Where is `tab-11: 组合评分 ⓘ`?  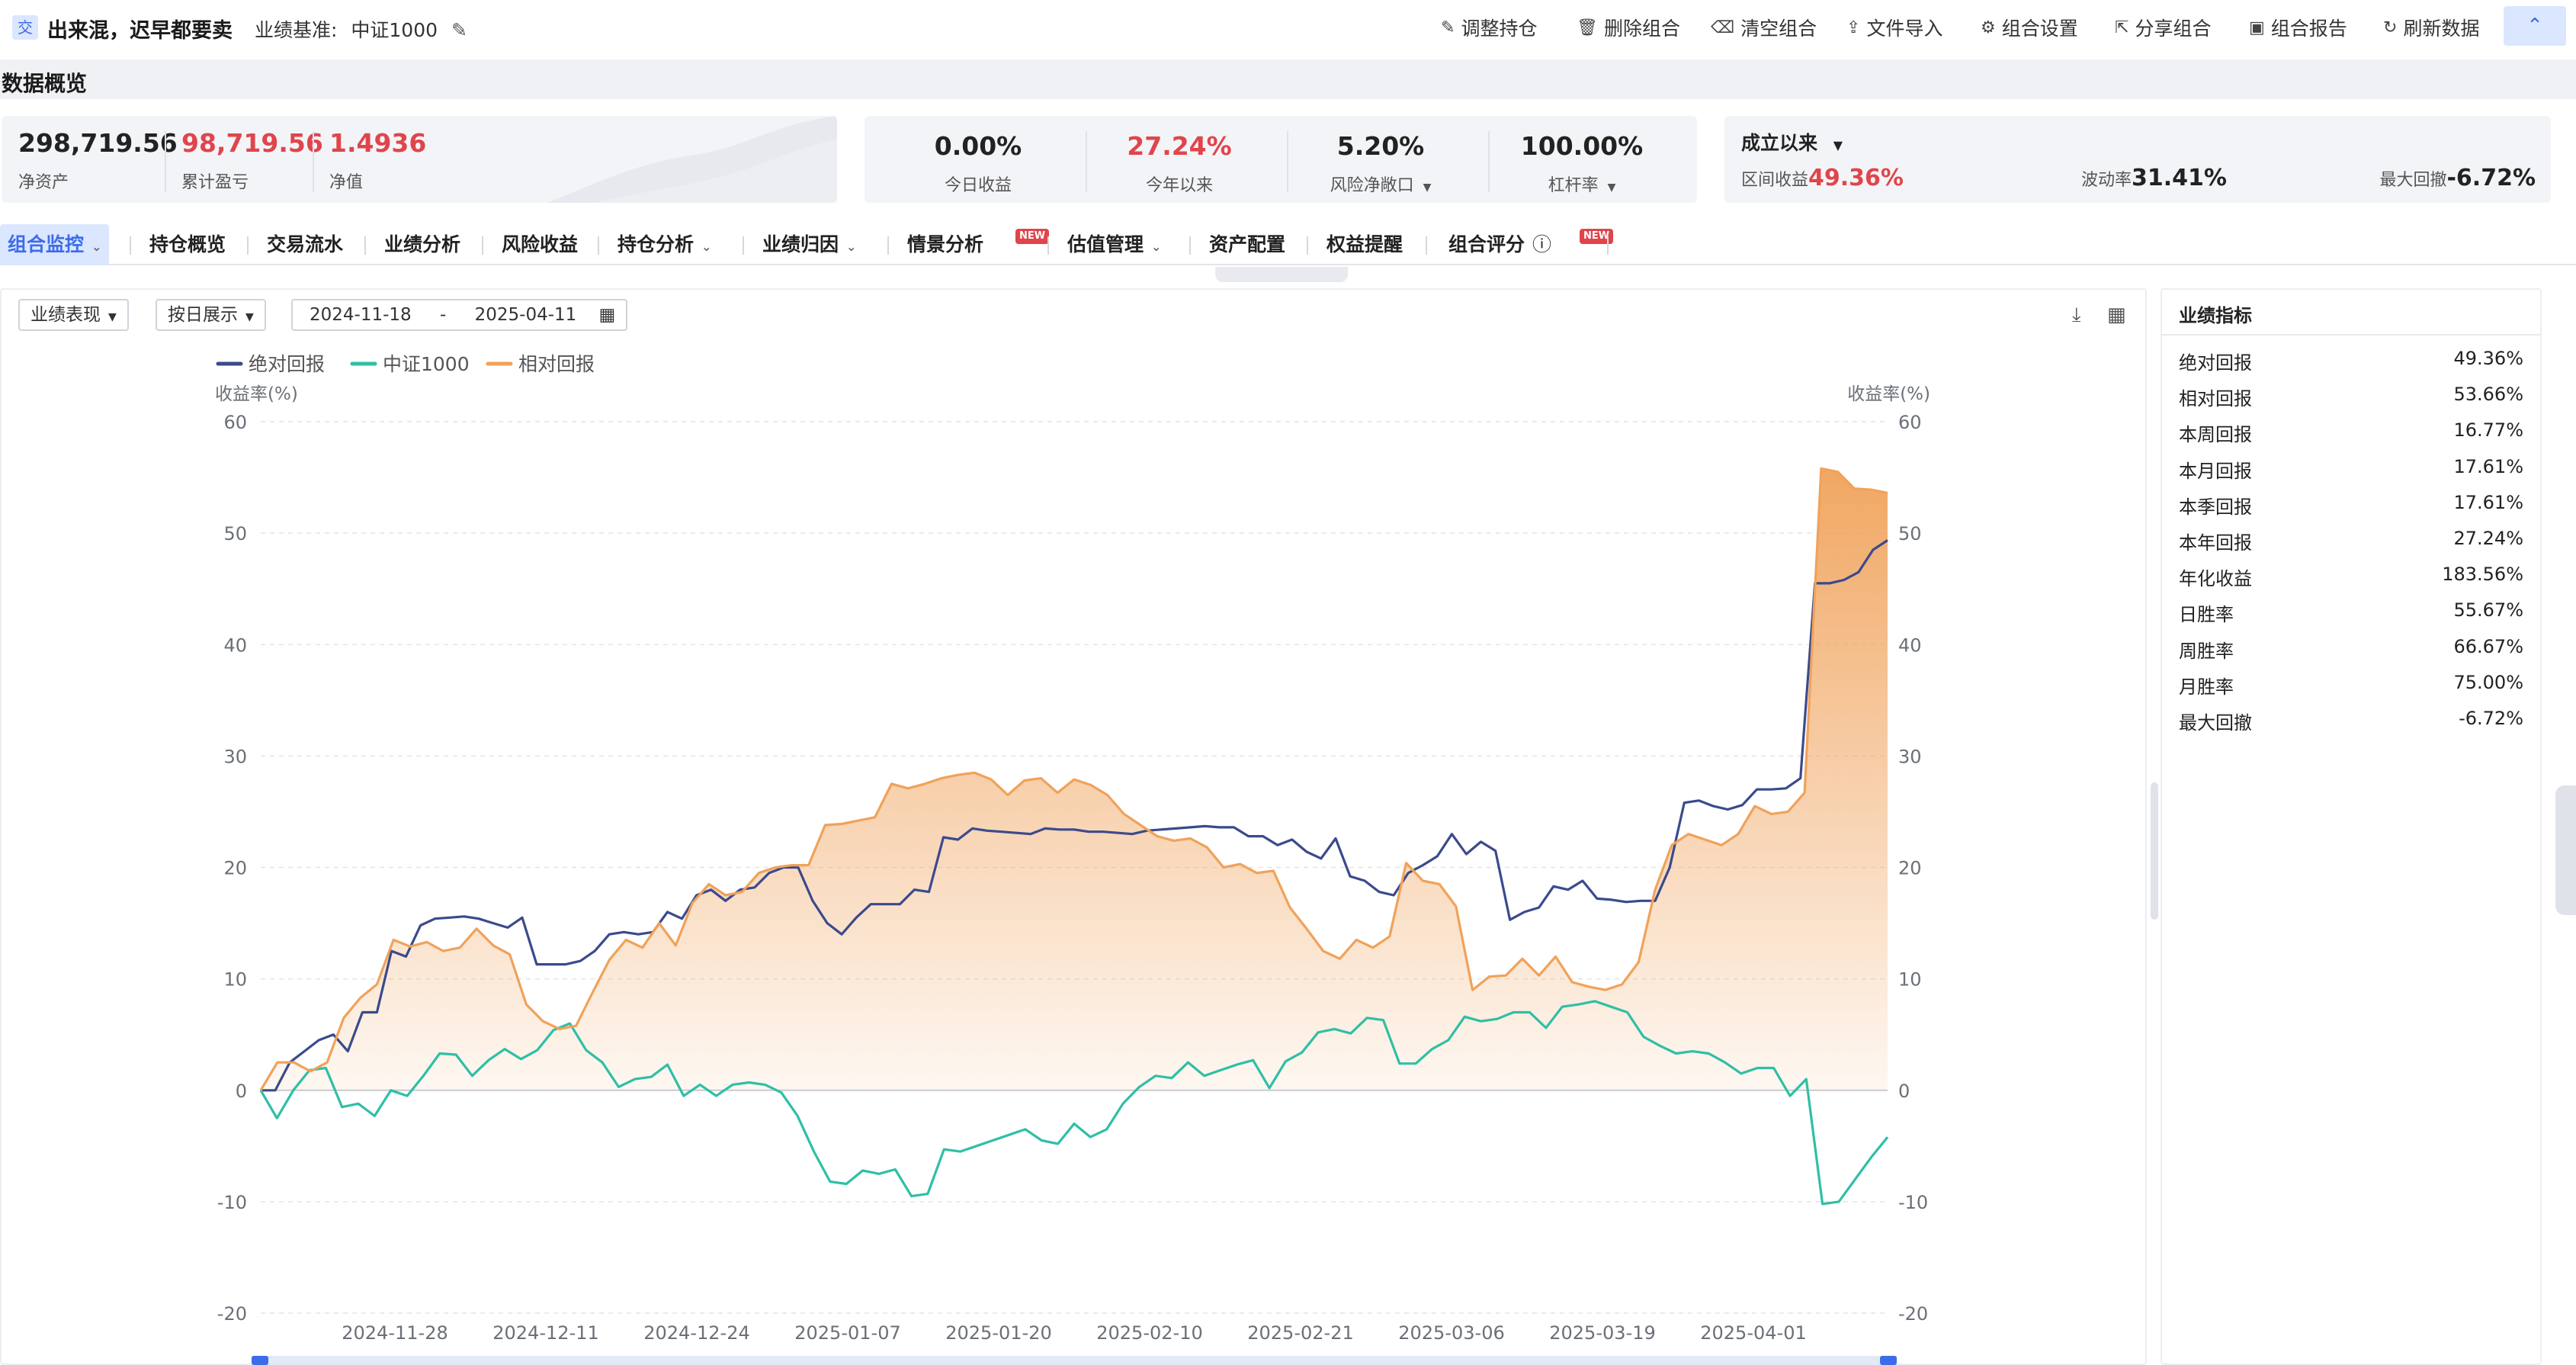
tab-11: 组合评分 ⓘ is located at coordinates (1500, 244).